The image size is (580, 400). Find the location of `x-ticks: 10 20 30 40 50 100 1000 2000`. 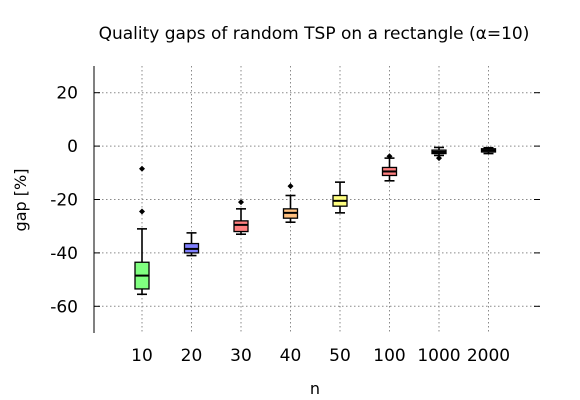

x-ticks: 10 20 30 40 50 100 1000 2000 is located at coordinates (320, 356).